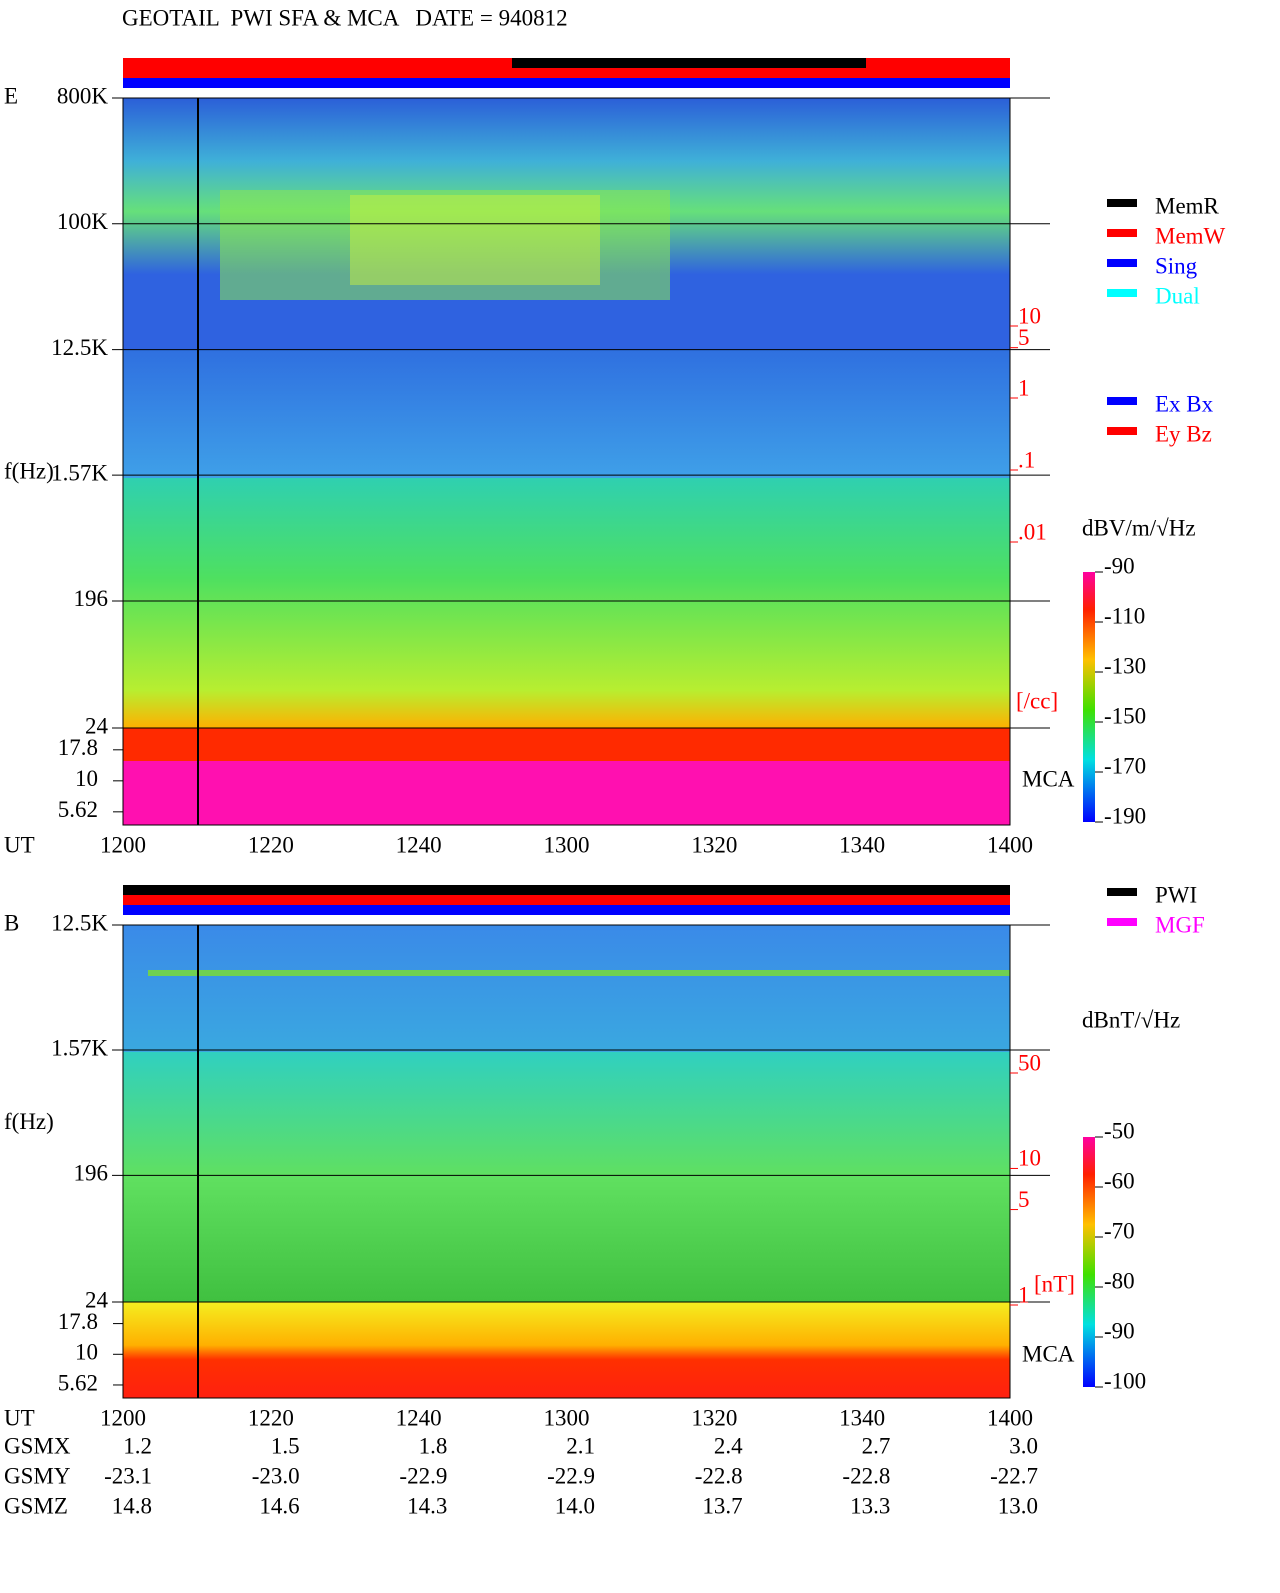  I want to click on orbit-label: GSMZ, so click(36, 1505).